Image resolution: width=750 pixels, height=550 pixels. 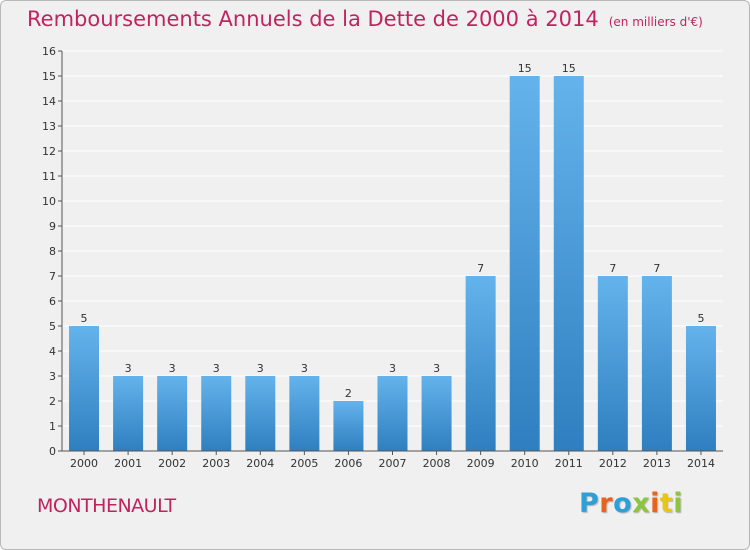 What do you see at coordinates (52, 326) in the screenshot?
I see `y-tick-label: 5` at bounding box center [52, 326].